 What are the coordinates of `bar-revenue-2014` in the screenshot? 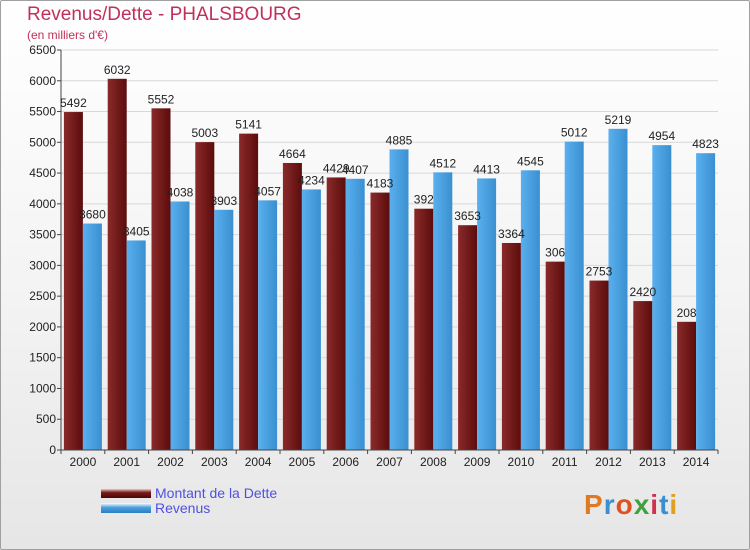 It's located at (706, 301).